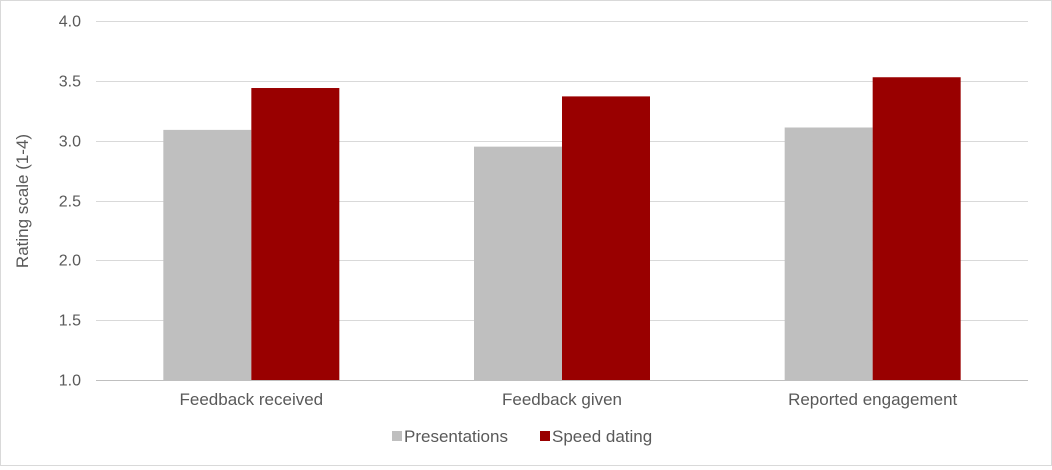  I want to click on y-tick-label: 2.0, so click(70, 261).